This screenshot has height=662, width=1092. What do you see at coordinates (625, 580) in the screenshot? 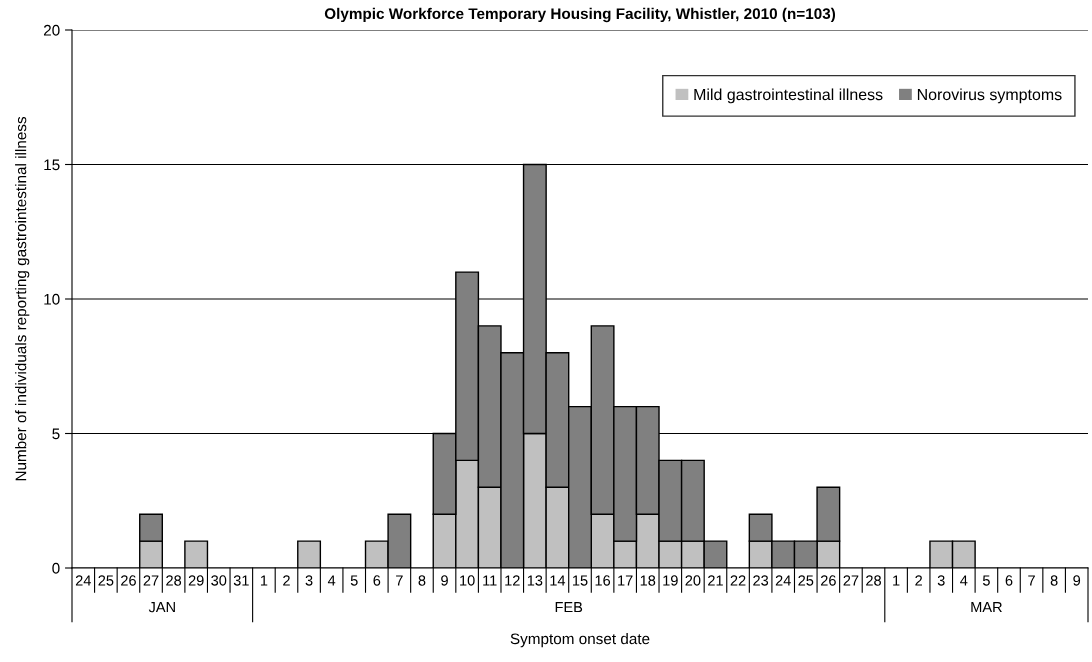
I see `x-tick-label: 17` at bounding box center [625, 580].